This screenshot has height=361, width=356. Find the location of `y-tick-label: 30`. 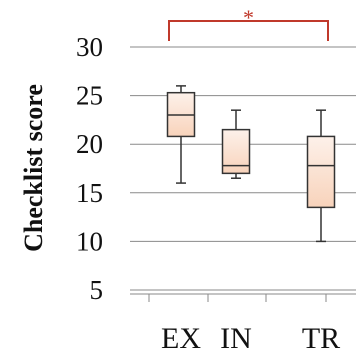

y-tick-label: 30 is located at coordinates (89, 47).